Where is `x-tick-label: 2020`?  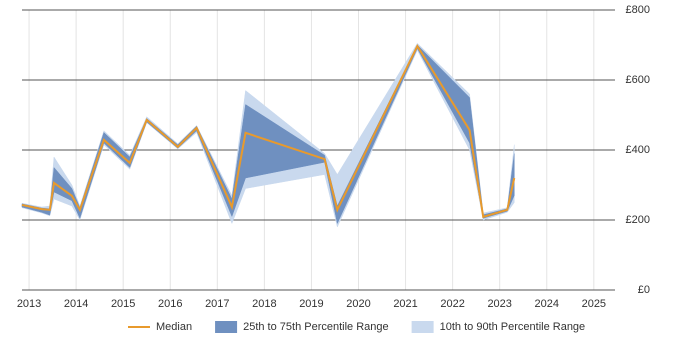
x-tick-label: 2020 is located at coordinates (358, 304).